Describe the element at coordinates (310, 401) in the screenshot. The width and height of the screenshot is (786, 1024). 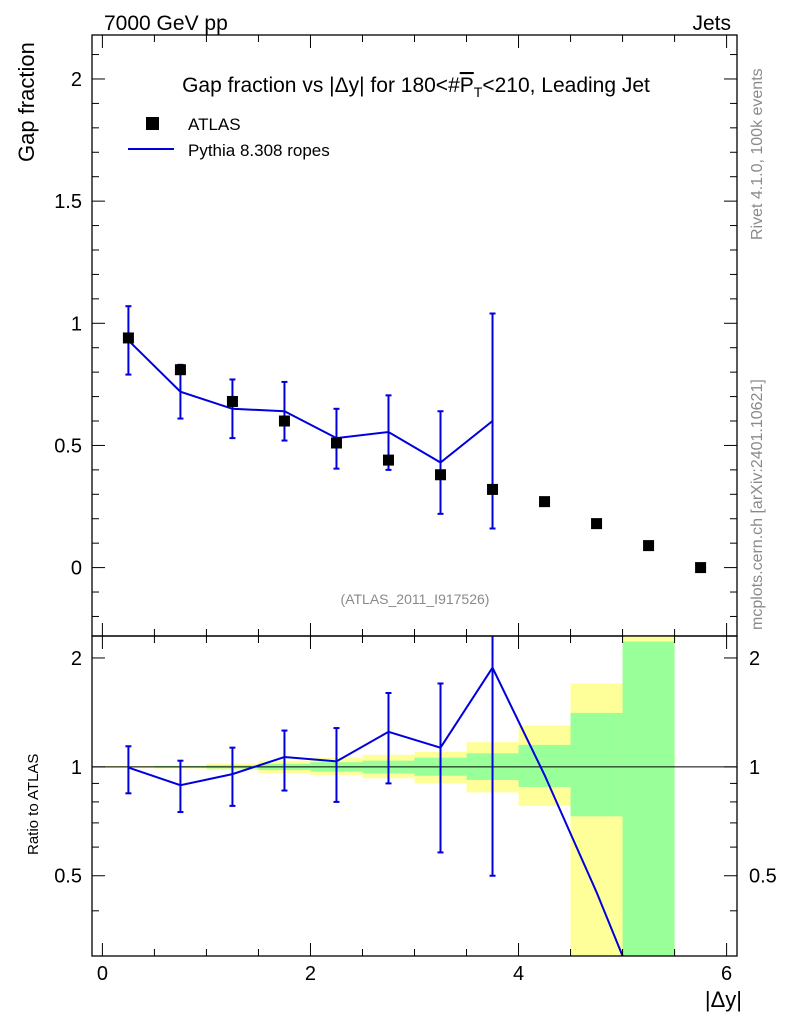
I see `pythia-line` at that location.